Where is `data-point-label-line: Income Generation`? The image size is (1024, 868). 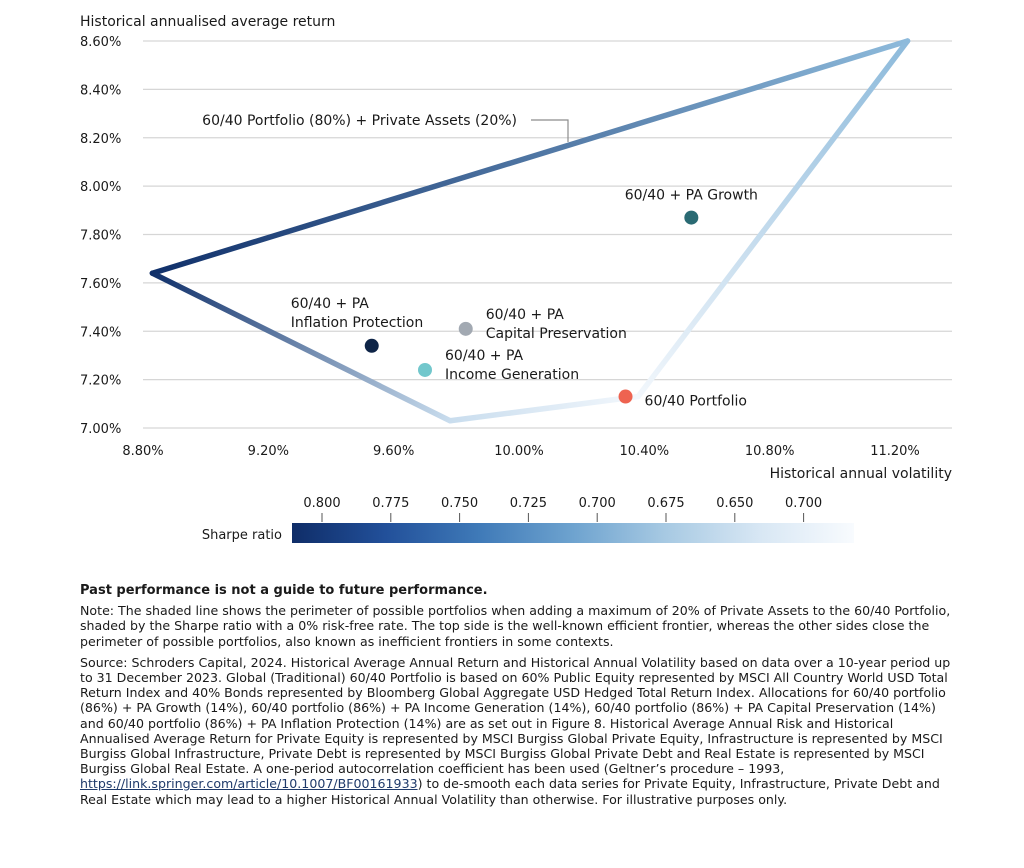 data-point-label-line: Income Generation is located at coordinates (512, 375).